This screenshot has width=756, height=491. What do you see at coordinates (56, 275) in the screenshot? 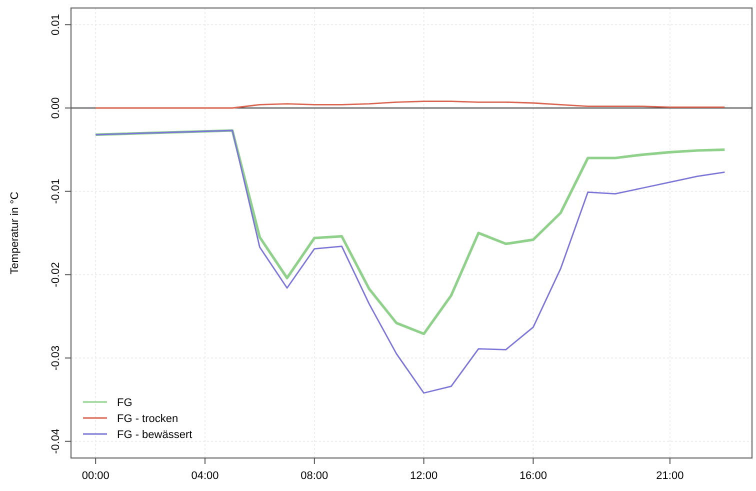
I see `y-tick-label: -0.02` at bounding box center [56, 275].